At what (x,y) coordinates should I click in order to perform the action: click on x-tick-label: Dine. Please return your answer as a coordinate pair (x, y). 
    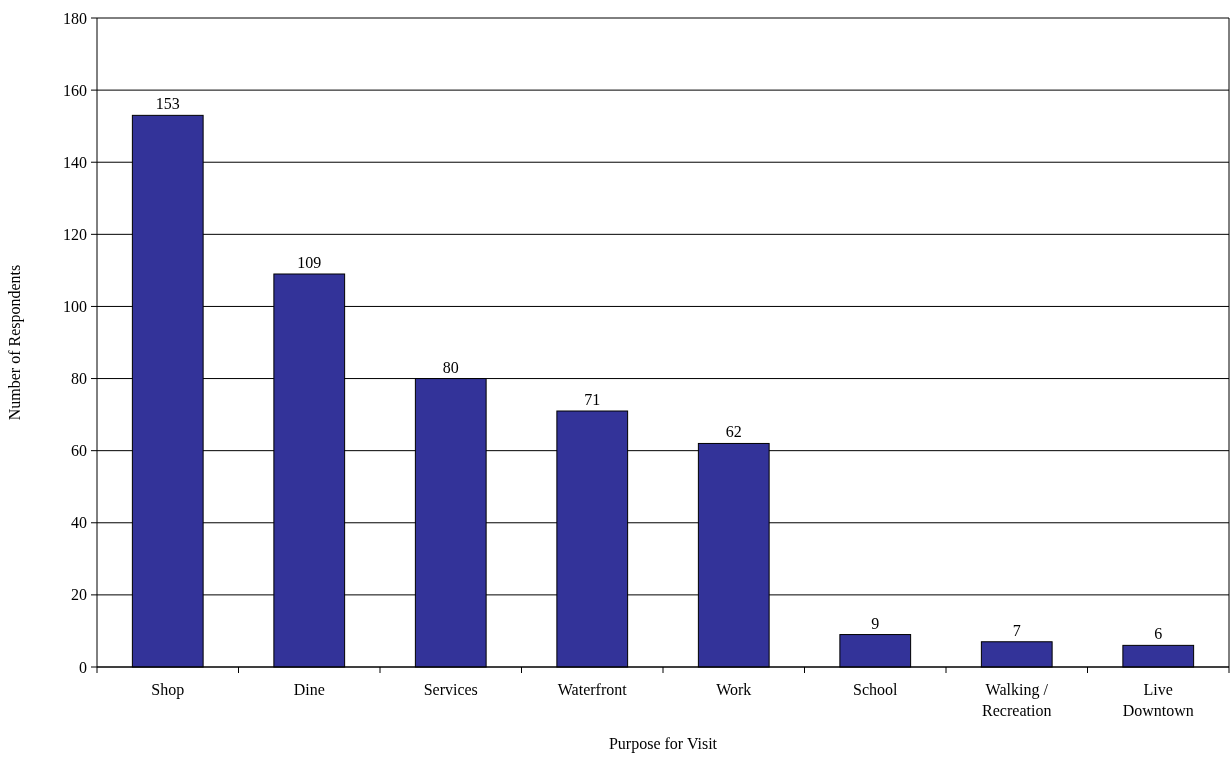
    Looking at the image, I should click on (309, 689).